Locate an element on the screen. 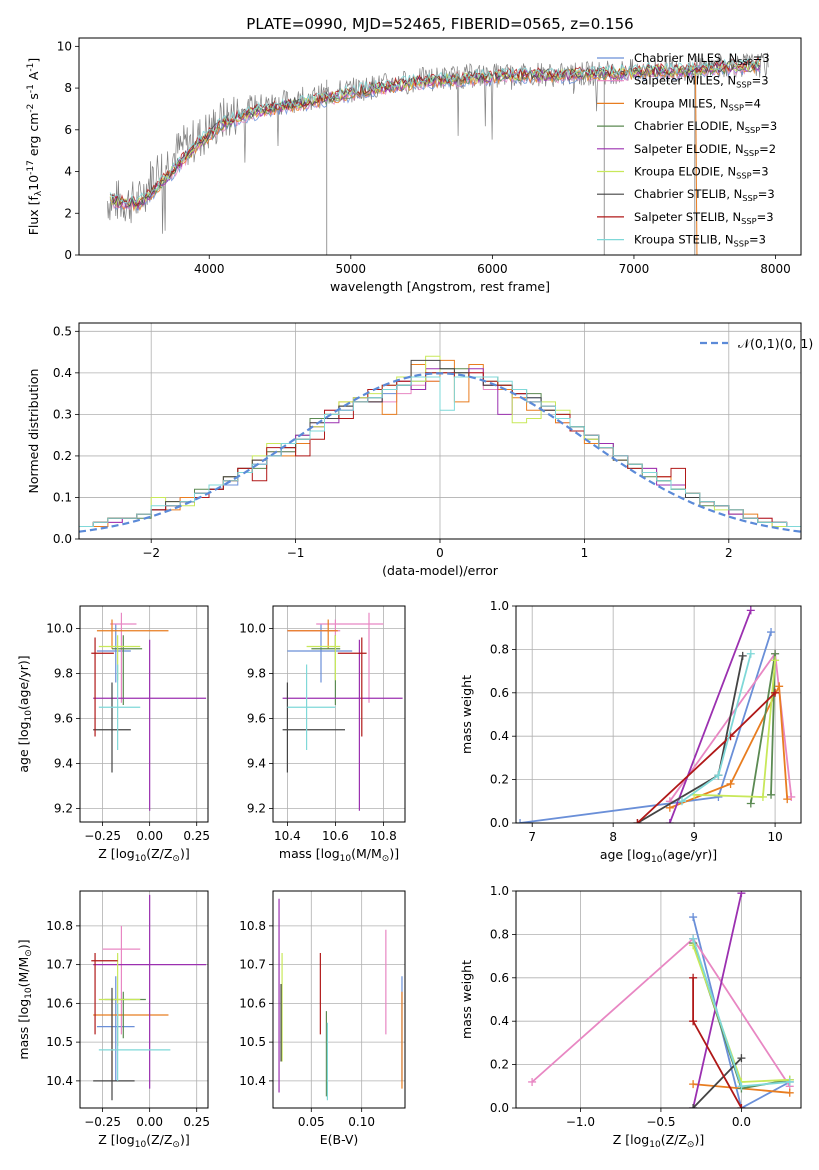  tick-label-x: 10.8 is located at coordinates (383, 836).